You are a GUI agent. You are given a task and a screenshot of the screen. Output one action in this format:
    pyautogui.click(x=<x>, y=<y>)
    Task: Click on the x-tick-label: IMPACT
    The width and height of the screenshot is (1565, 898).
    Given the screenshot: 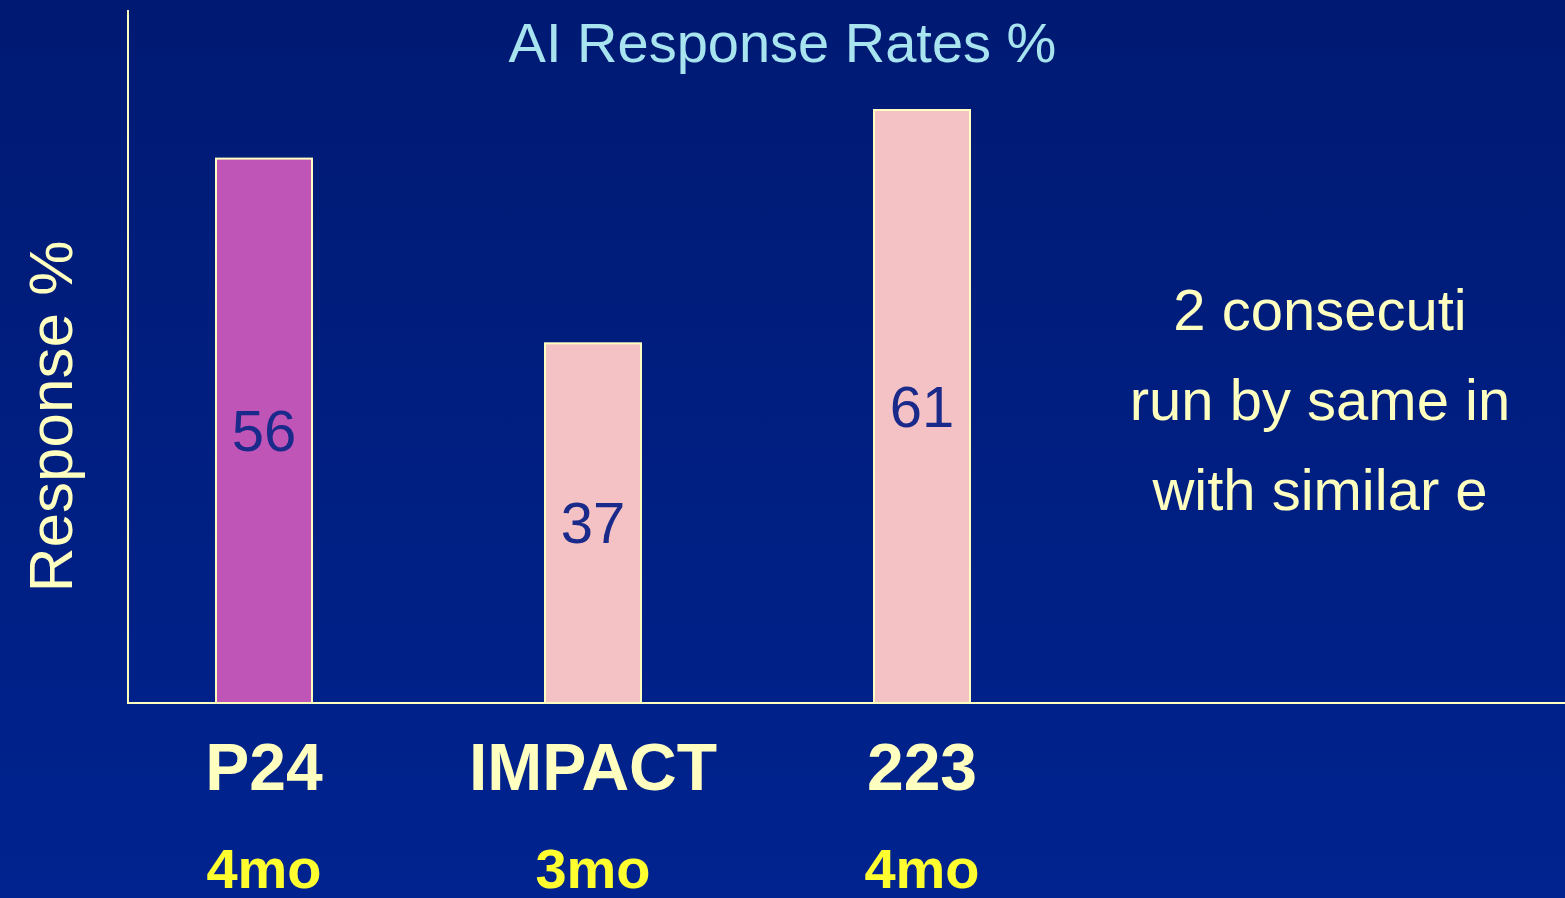 What is the action you would take?
    pyautogui.click(x=593, y=767)
    